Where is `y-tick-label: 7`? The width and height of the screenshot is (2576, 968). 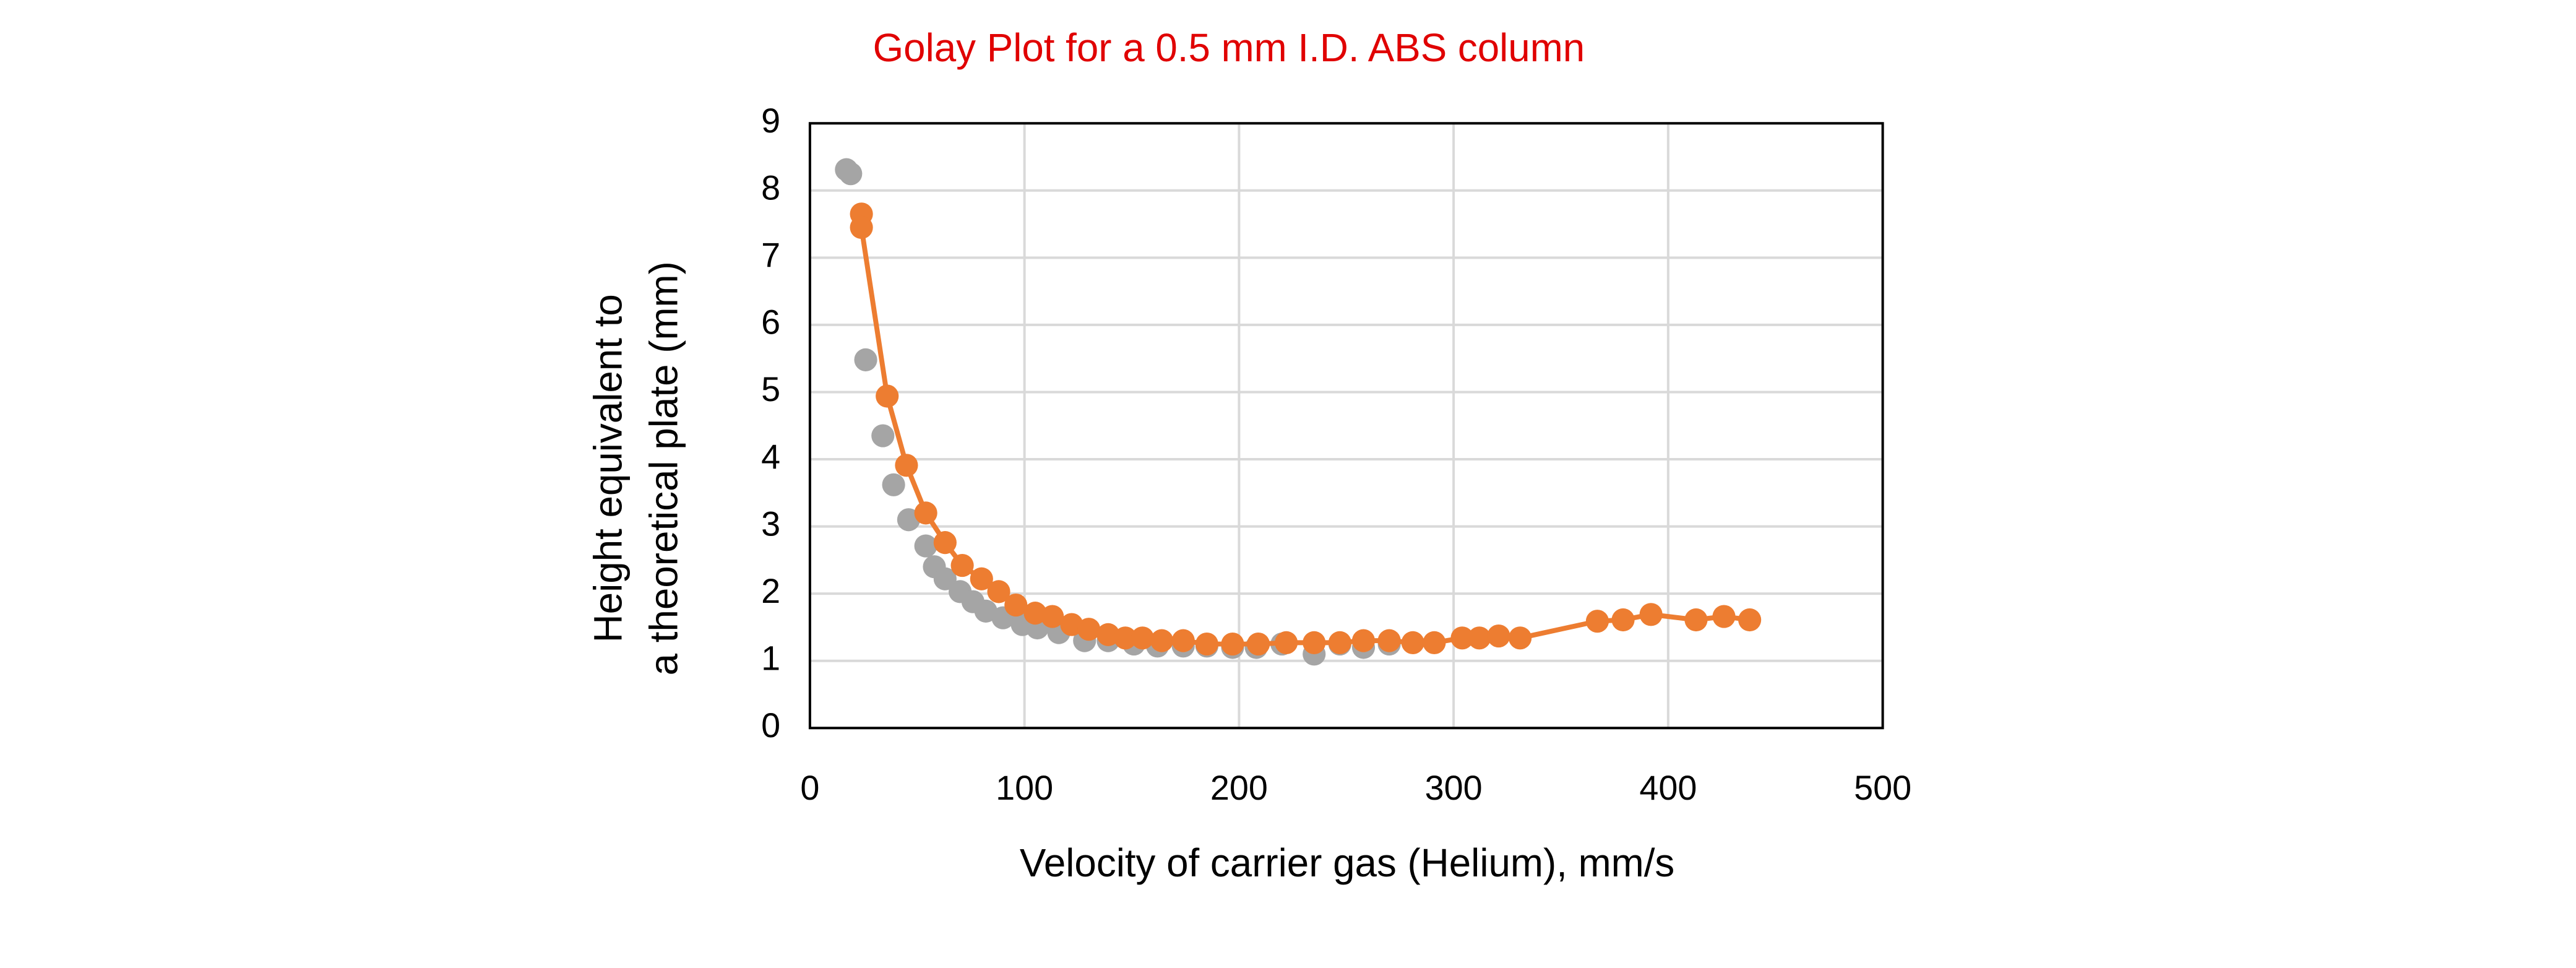
y-tick-label: 7 is located at coordinates (770, 255).